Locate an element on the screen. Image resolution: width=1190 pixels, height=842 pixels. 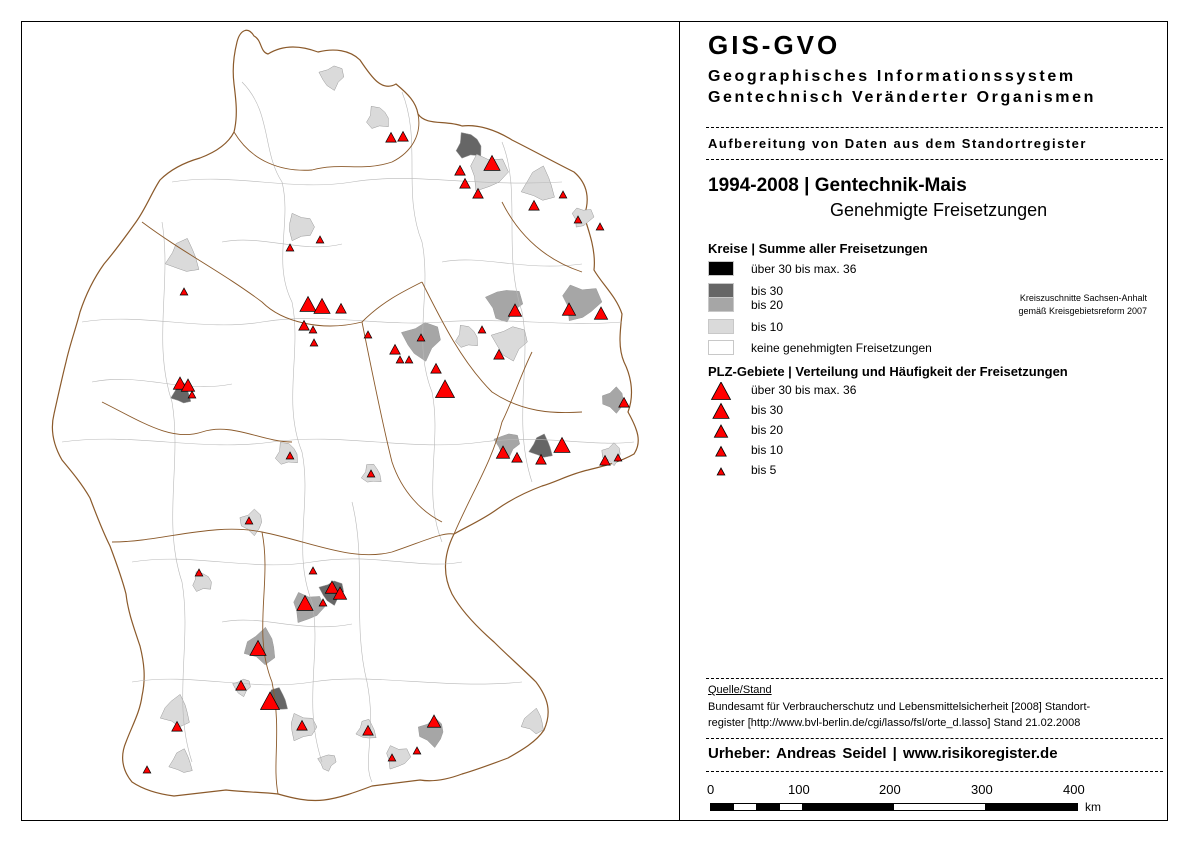
note-line2: gemäß Kreisgebietsreform 2007 is located at coordinates (1082, 311).